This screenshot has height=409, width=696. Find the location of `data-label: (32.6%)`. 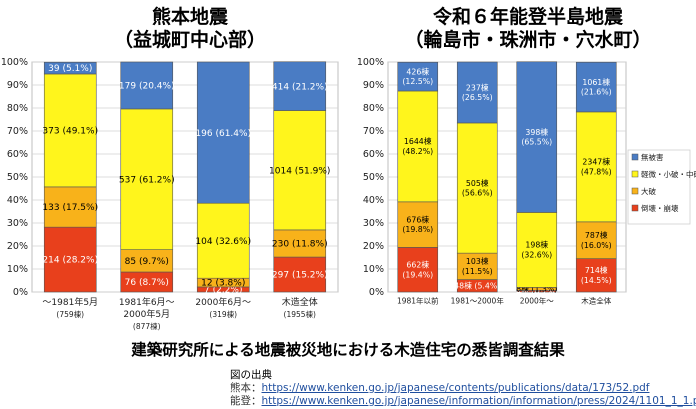

data-label: (32.6%) is located at coordinates (536, 255).